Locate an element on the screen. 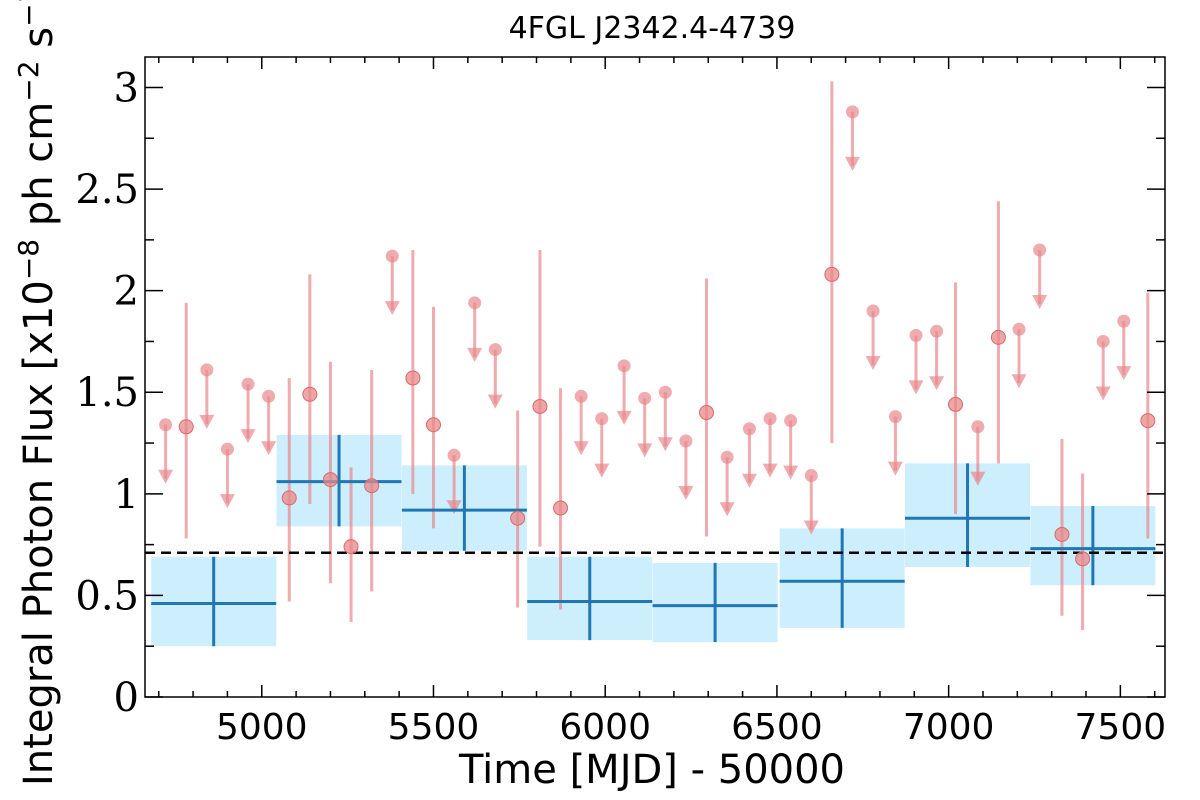 The height and width of the screenshot is (800, 1200). y-tick-label: 1.5 is located at coordinates (107, 393).